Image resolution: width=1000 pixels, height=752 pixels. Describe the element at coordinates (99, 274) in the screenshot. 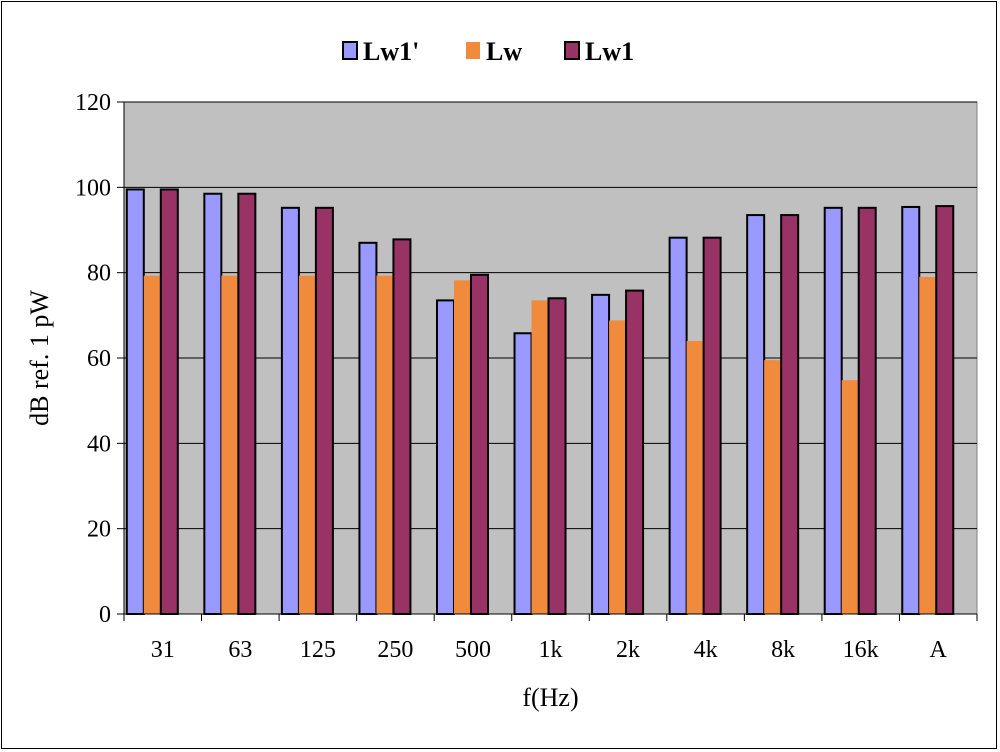

I see `y-tick-label: 80` at that location.